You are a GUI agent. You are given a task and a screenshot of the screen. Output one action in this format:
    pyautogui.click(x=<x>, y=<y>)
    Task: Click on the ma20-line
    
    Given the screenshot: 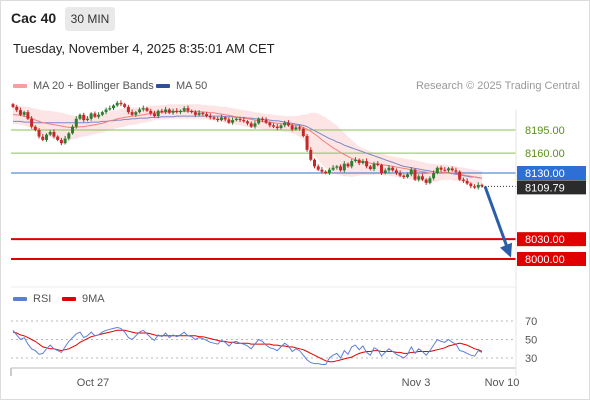 What is the action you would take?
    pyautogui.click(x=248, y=145)
    